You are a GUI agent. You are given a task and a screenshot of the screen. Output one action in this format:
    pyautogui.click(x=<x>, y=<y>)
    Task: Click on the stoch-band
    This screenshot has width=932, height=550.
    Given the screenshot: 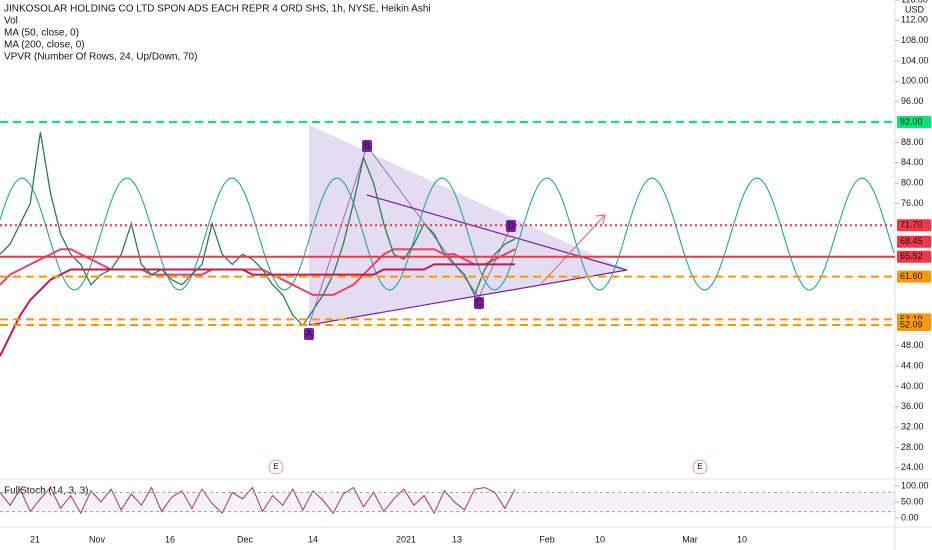 What is the action you would take?
    pyautogui.click(x=447, y=502)
    